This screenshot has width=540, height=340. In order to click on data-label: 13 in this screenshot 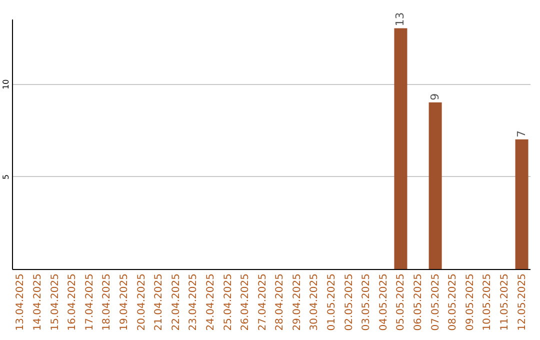, I will do `click(400, 19)`.